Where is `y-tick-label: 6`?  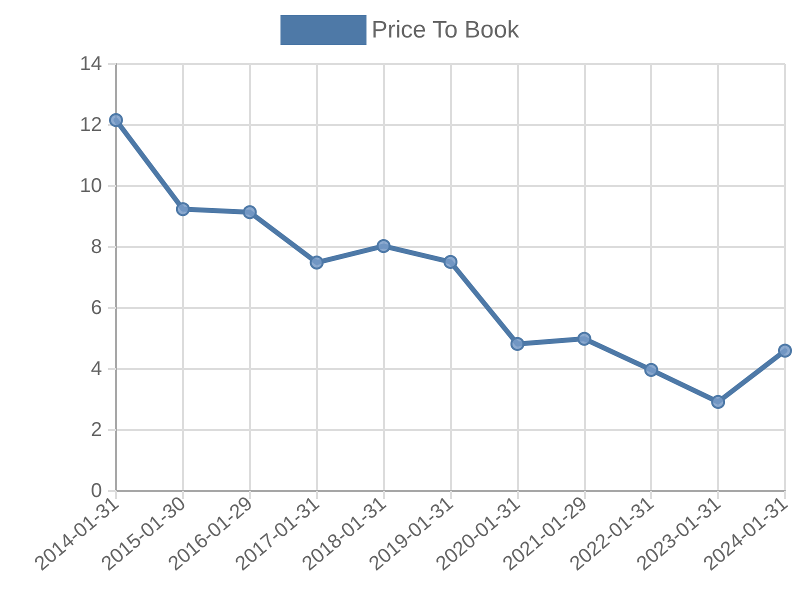 y-tick-label: 6 is located at coordinates (96, 308).